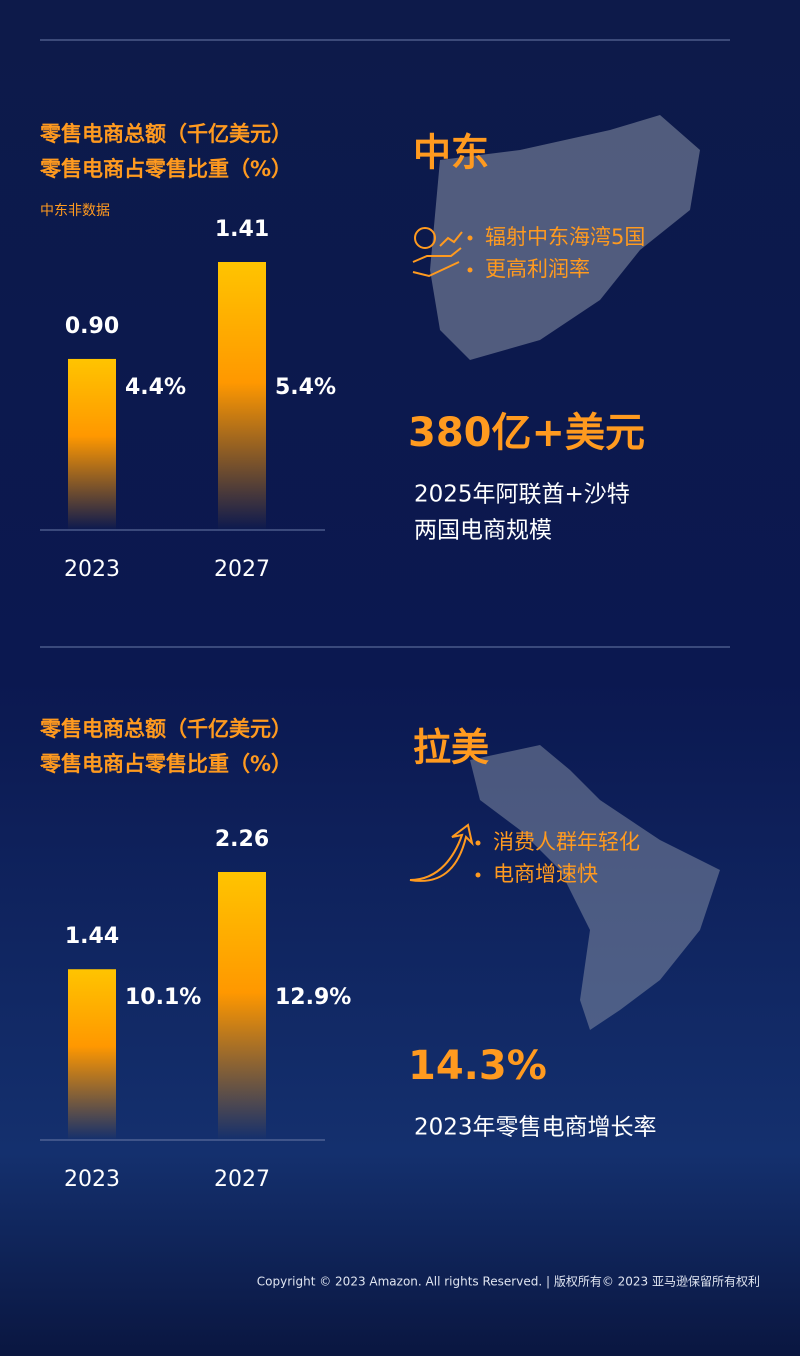  What do you see at coordinates (537, 269) in the screenshot?
I see `bullet-text: 更高利润率` at bounding box center [537, 269].